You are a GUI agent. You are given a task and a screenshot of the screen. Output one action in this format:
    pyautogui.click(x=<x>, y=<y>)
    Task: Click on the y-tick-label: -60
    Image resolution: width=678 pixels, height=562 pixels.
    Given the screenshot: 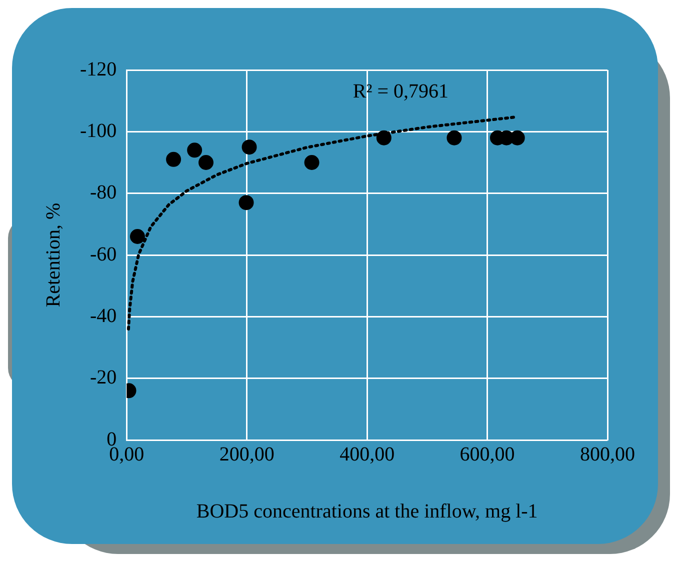 What is the action you would take?
    pyautogui.click(x=103, y=254)
    